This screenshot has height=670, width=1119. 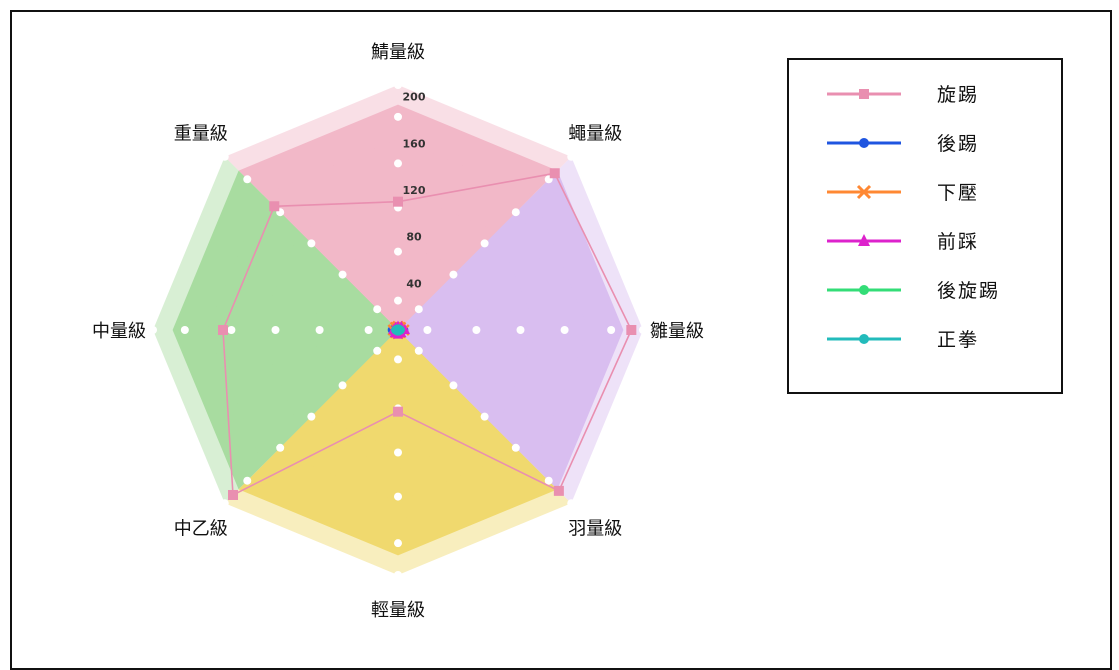 I want to click on legend-item: 前踩, so click(x=924, y=241).